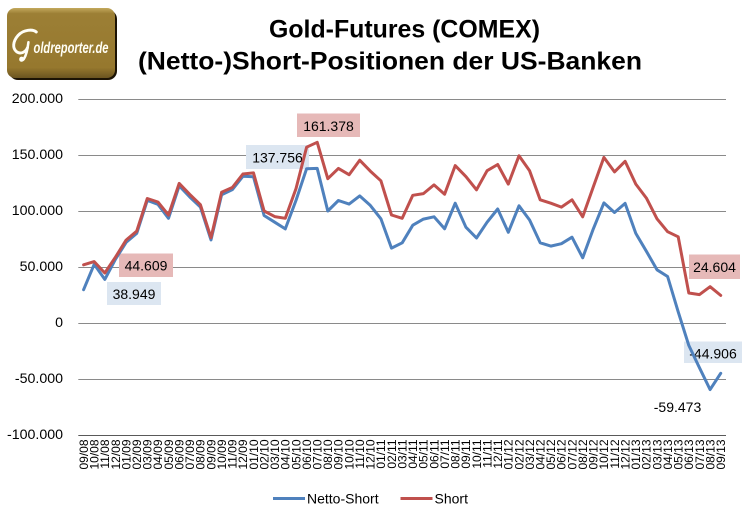  Describe the element at coordinates (201, 454) in the screenshot. I see `svg-text: 08/09` at that location.